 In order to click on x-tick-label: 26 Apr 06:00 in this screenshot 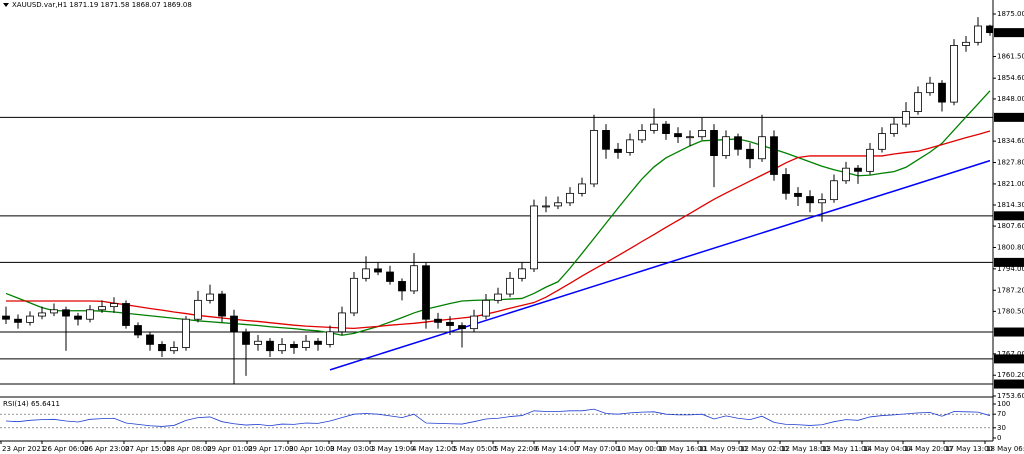, I will do `click(66, 449)`.